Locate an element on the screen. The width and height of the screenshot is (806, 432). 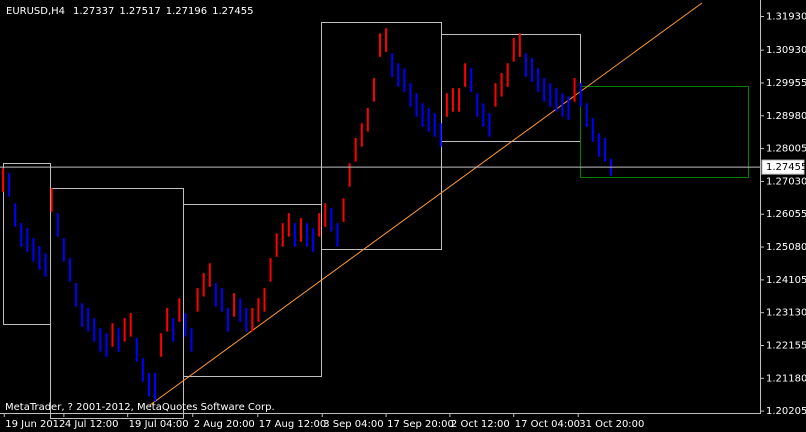
y-tick-label: 1.20205 is located at coordinates (786, 411).